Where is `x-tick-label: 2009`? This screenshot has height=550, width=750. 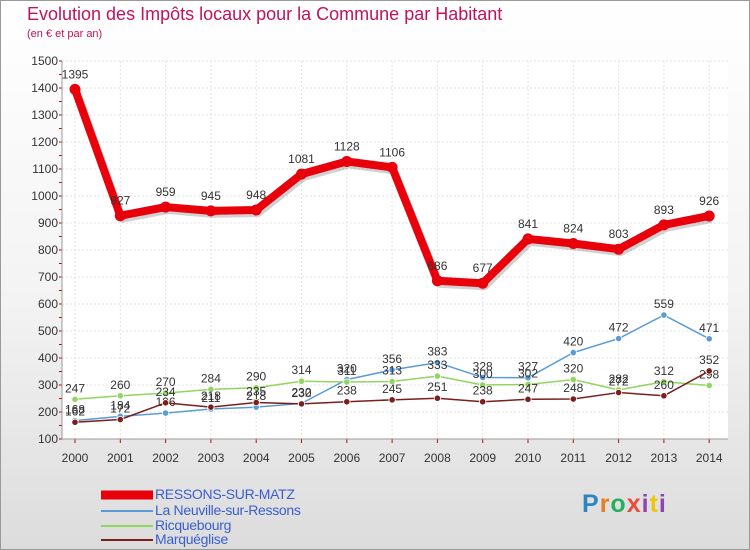 x-tick-label: 2009 is located at coordinates (482, 458).